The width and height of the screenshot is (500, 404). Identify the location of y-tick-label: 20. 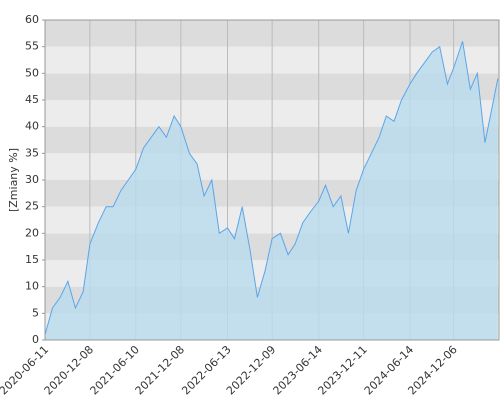
(32, 232).